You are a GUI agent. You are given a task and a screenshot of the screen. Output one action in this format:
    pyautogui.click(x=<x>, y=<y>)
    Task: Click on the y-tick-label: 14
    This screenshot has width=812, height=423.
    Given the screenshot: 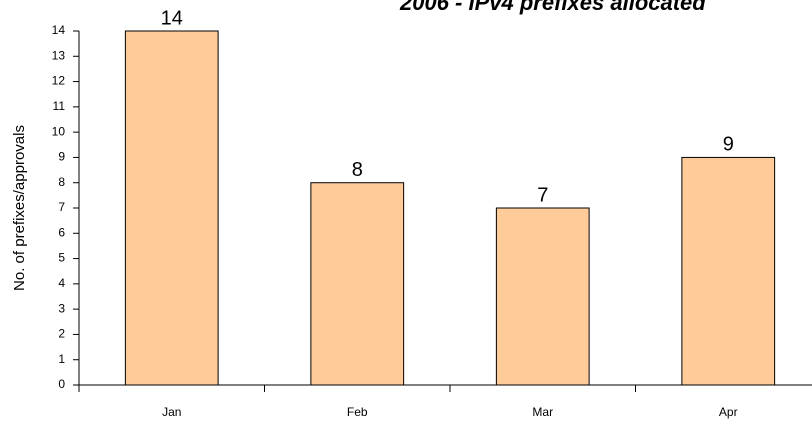 What is the action you would take?
    pyautogui.click(x=59, y=30)
    